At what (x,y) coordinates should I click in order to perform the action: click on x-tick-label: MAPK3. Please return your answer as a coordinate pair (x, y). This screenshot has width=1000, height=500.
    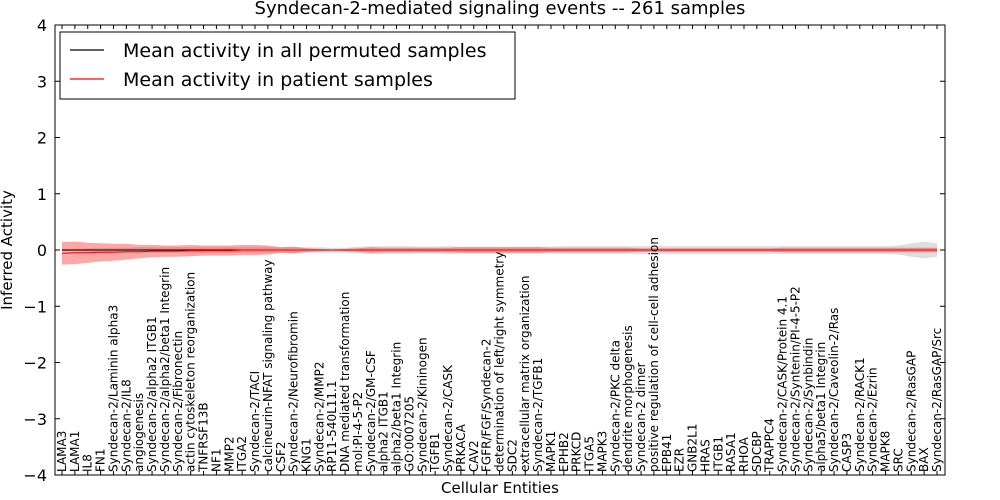
    Looking at the image, I should click on (602, 451).